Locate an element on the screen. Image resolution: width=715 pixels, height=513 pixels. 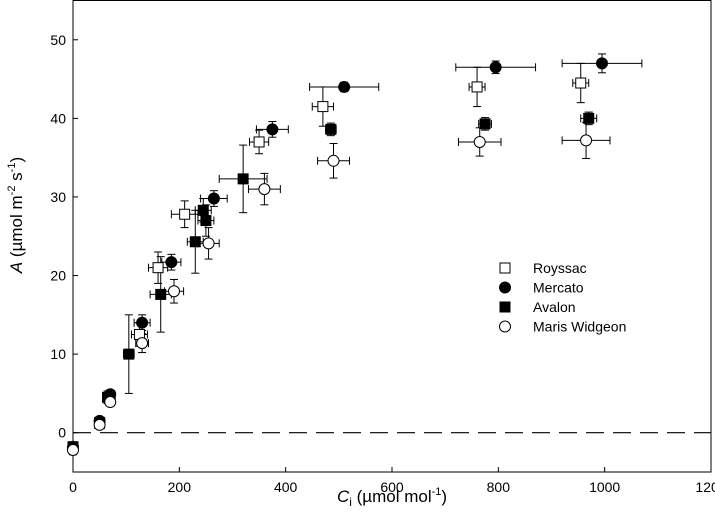
x-tick-label: 1000 is located at coordinates (604, 487).